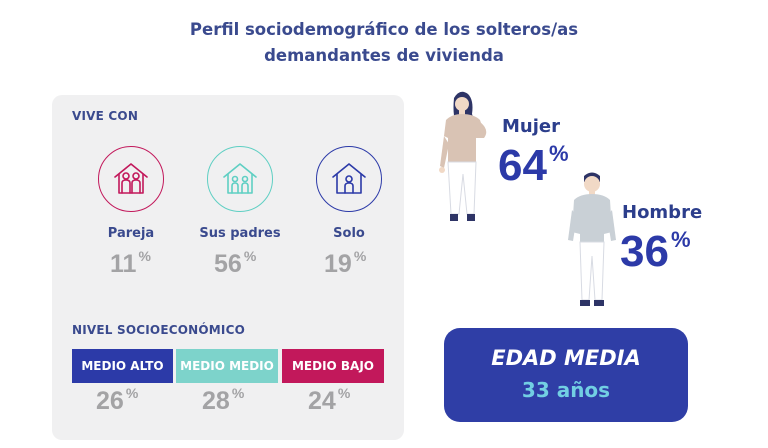 The height and width of the screenshot is (448, 768). Describe the element at coordinates (463, 156) in the screenshot. I see `woman-figure-icon` at that location.